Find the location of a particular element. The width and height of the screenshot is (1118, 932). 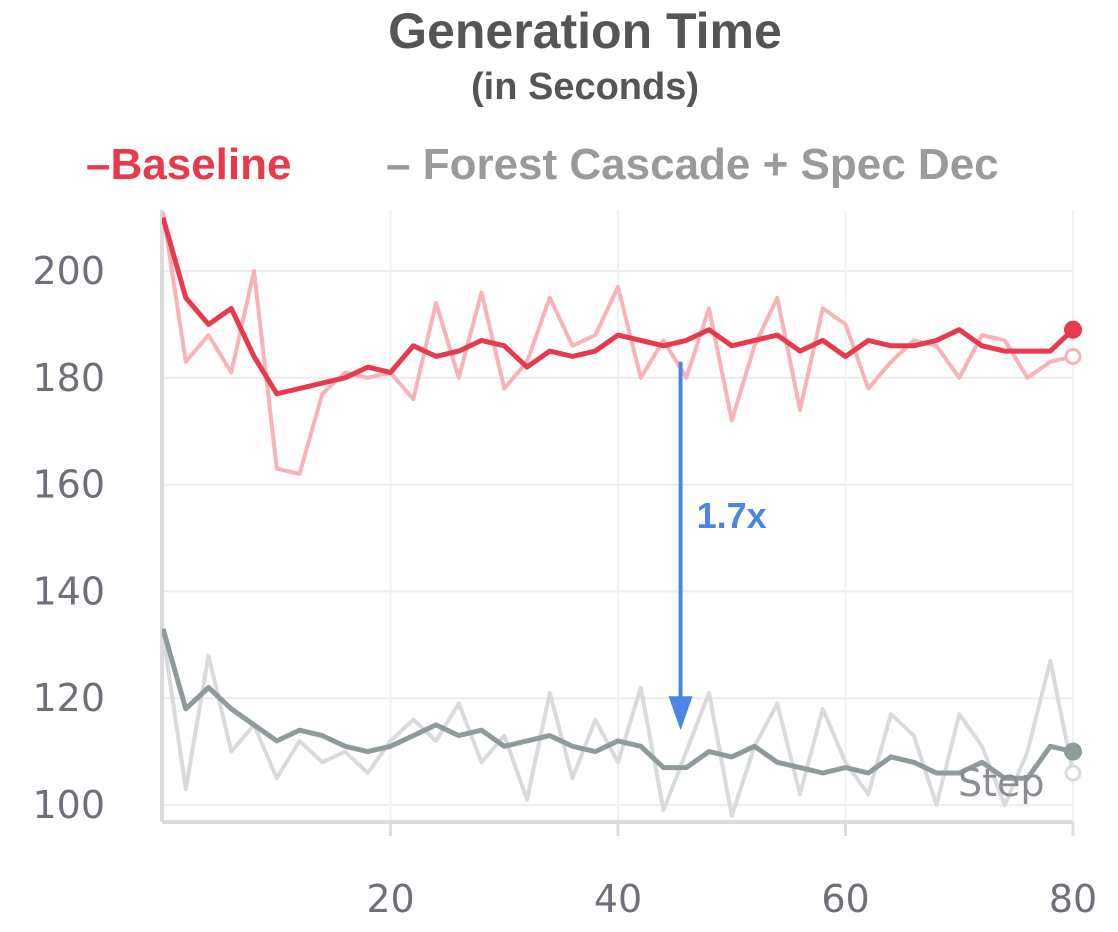

legend-item-baseline: –Baseline is located at coordinates (189, 164).